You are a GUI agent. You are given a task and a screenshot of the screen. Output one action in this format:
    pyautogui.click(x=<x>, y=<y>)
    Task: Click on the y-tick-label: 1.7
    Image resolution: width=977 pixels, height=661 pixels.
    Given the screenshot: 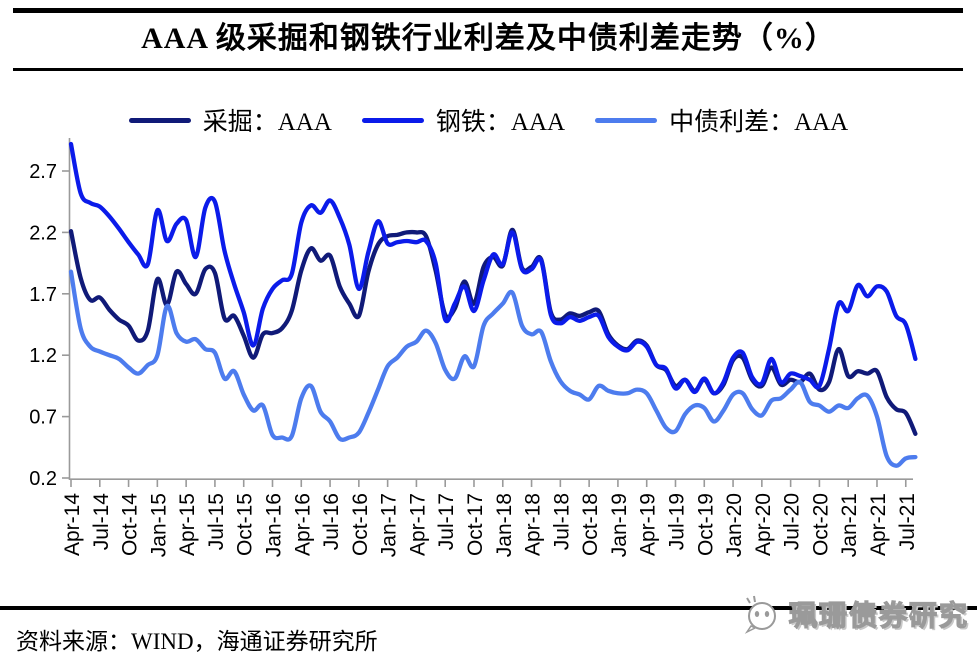 What is the action you would take?
    pyautogui.click(x=43, y=295)
    